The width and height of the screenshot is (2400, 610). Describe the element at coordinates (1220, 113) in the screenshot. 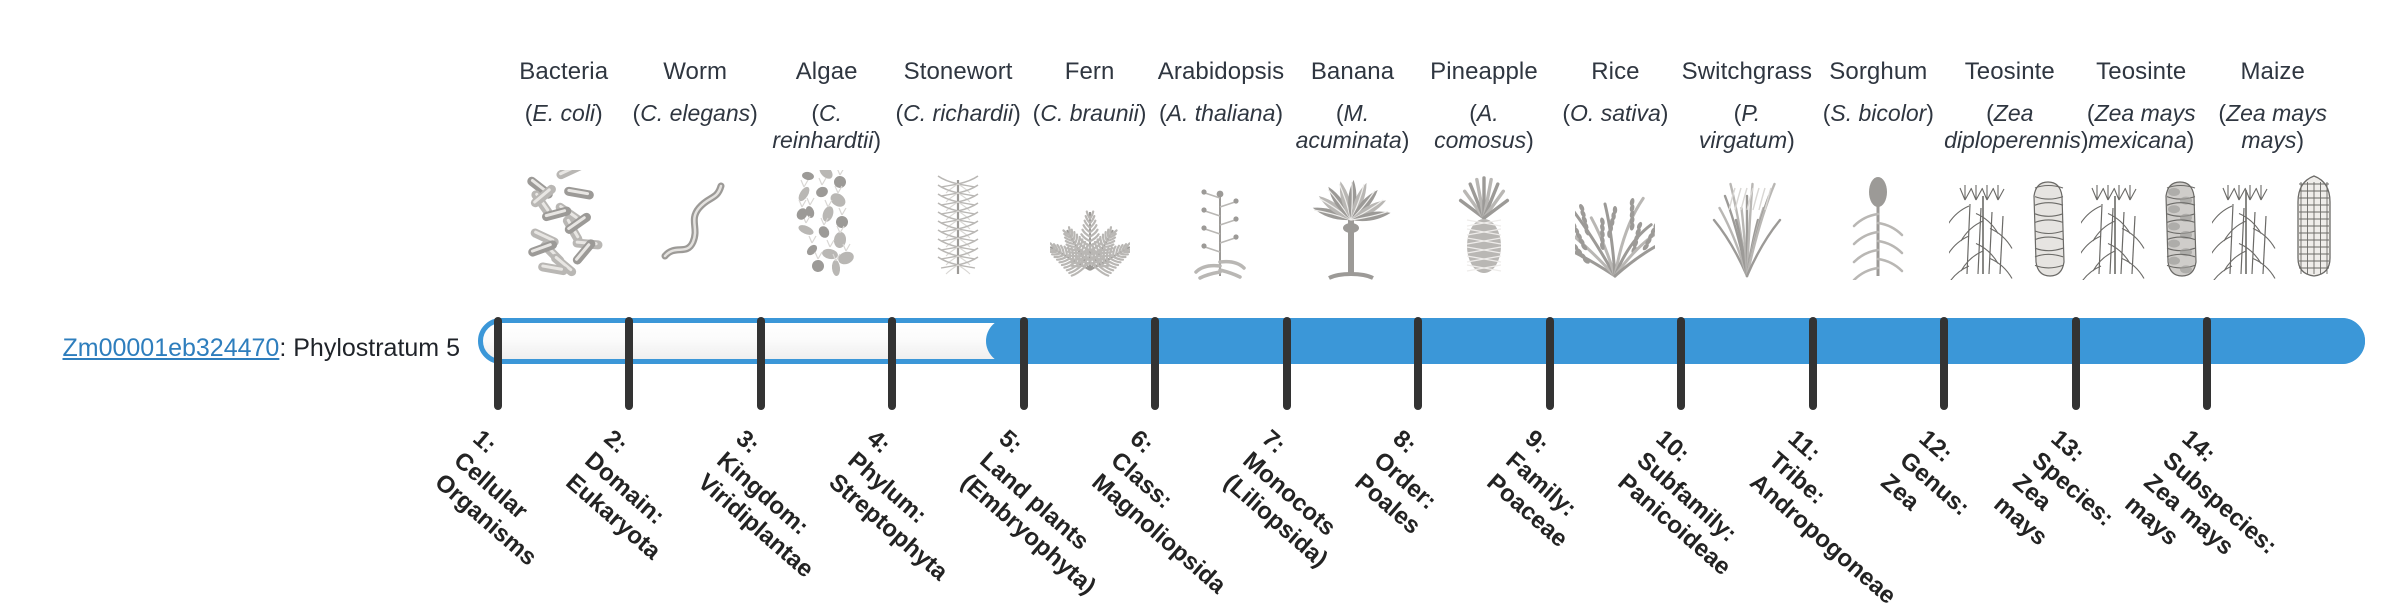

I see `species-latin-name: (A. thaliana)` at that location.